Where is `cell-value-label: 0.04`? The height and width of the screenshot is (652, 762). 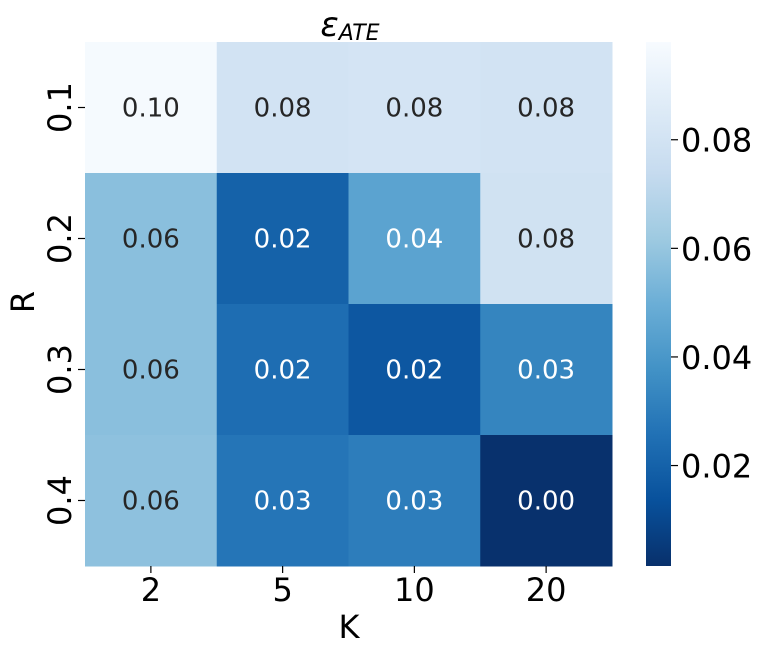
cell-value-label: 0.04 is located at coordinates (414, 240).